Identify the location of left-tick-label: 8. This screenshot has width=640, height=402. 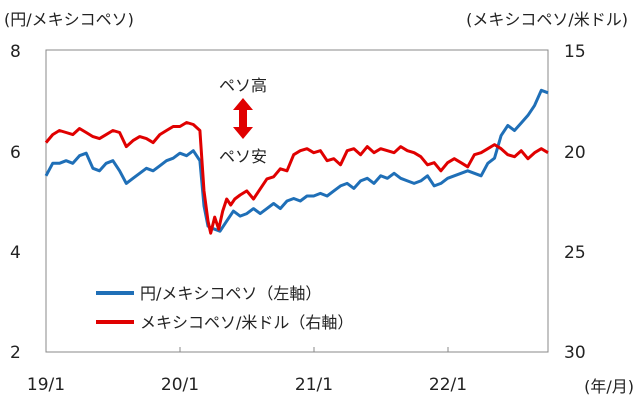
(15, 52).